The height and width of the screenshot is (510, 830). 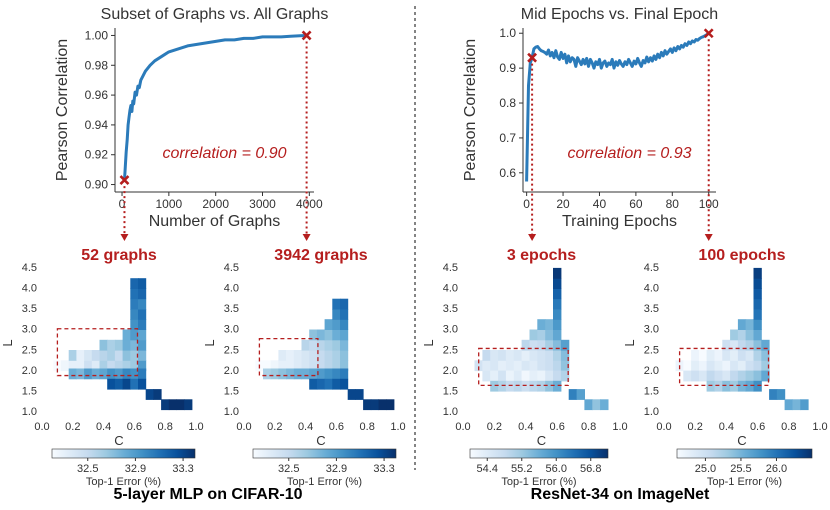 What do you see at coordinates (103, 427) in the screenshot?
I see `x-tick-label: 0.4` at bounding box center [103, 427].